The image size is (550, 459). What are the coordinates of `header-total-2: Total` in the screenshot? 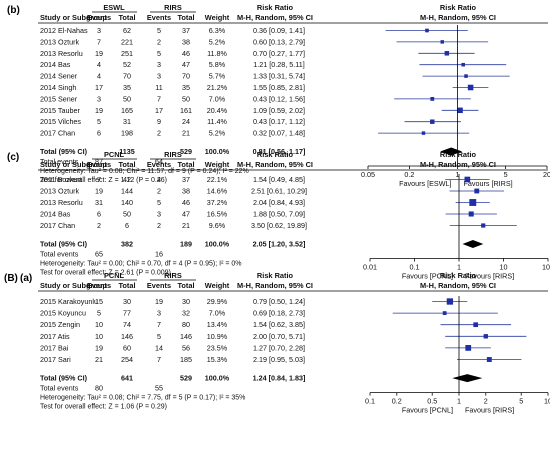 It's located at (185, 17).